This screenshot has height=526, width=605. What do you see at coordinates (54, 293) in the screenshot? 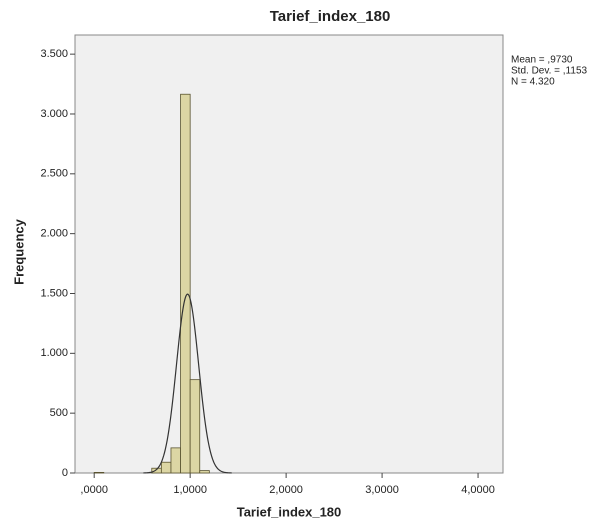
I see `y-tick-label: 1.500` at bounding box center [54, 293].